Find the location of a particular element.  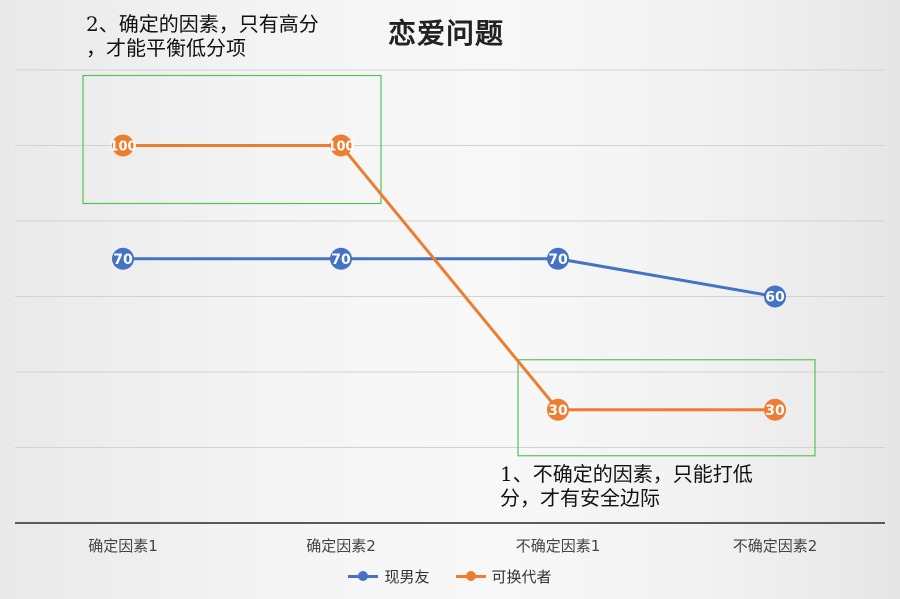

legend-item-alternative: 可换代者 is located at coordinates (503, 576).